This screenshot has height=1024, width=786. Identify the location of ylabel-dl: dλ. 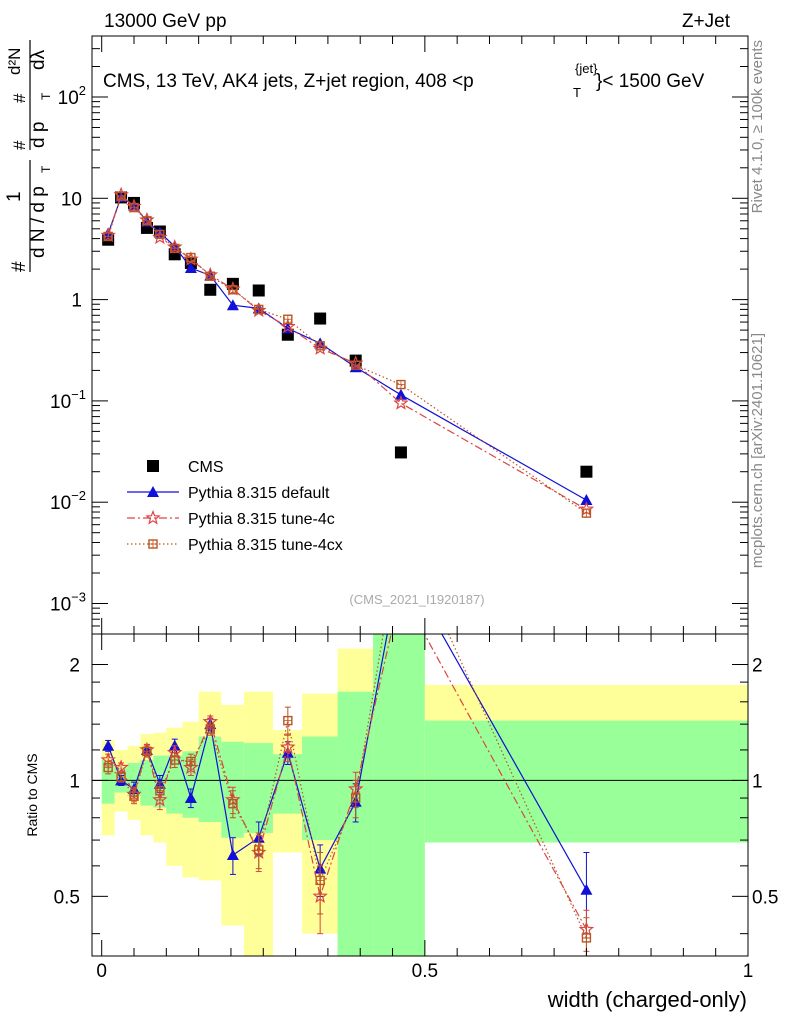
(38, 59).